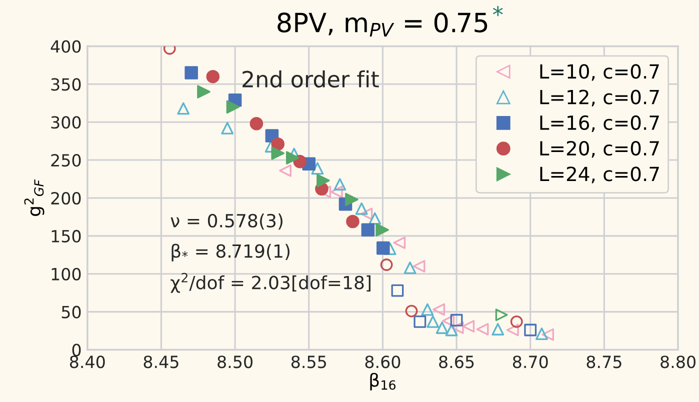 The image size is (699, 402). Describe the element at coordinates (383, 381) in the screenshot. I see `x-axis-title: β$_{16}$` at that location.